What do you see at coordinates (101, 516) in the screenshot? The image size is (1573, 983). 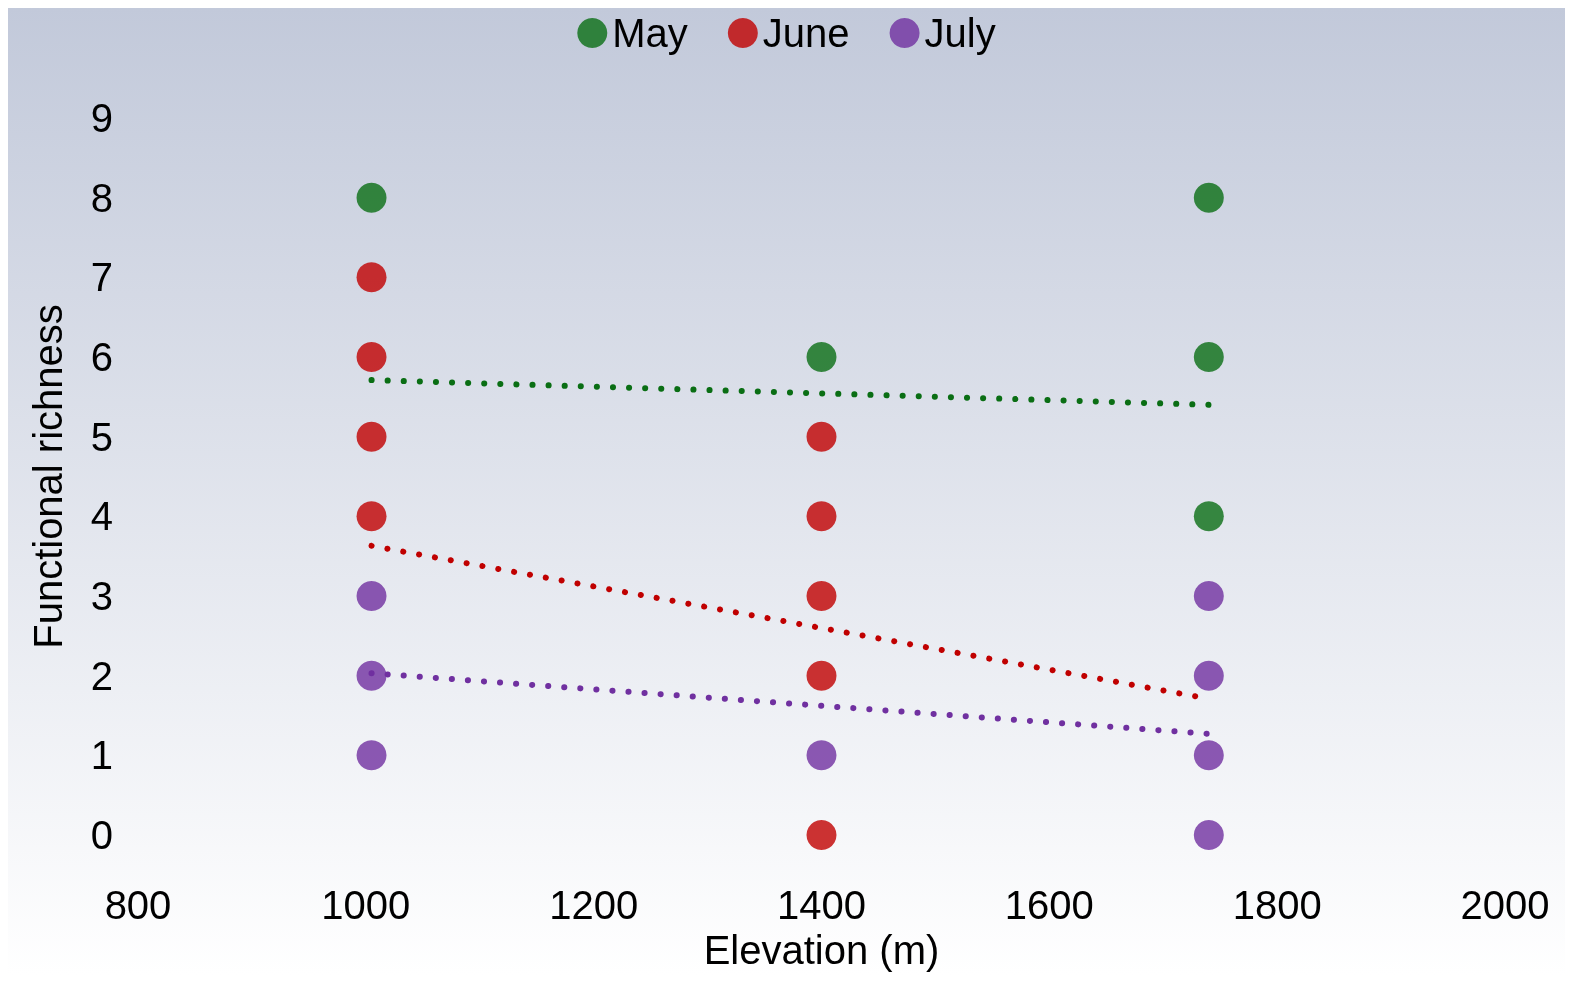 I see `y-tick-label: 4` at bounding box center [101, 516].